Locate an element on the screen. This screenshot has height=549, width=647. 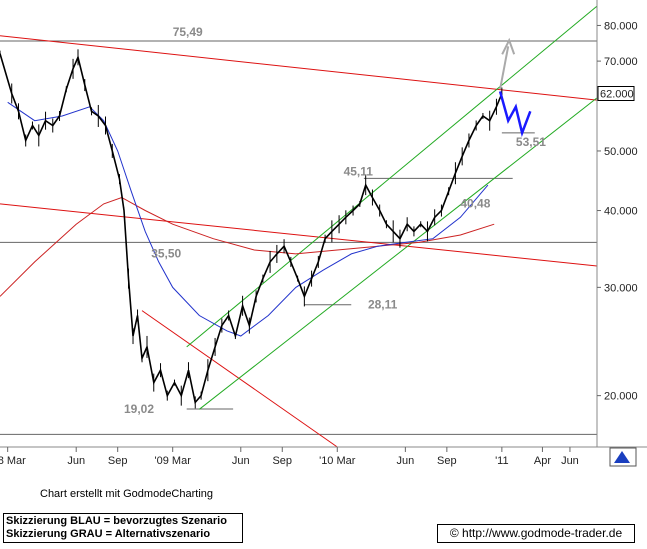
trendline-decline is located at coordinates (239, 379).